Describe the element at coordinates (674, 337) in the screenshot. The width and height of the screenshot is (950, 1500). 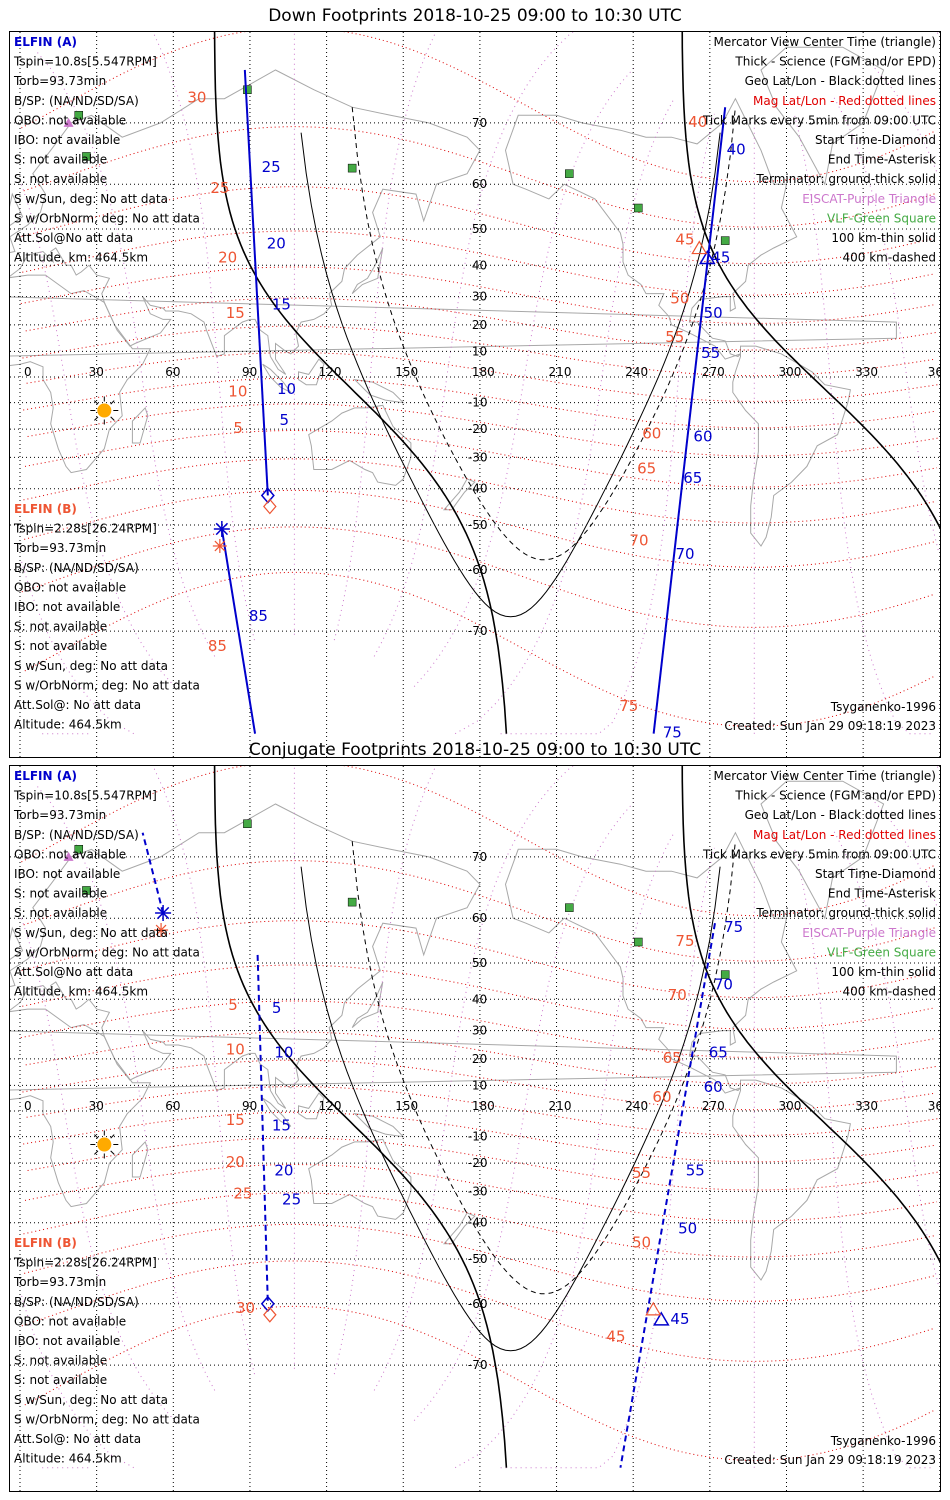
I see `elfin-a-pass2-tick-red: 55` at that location.